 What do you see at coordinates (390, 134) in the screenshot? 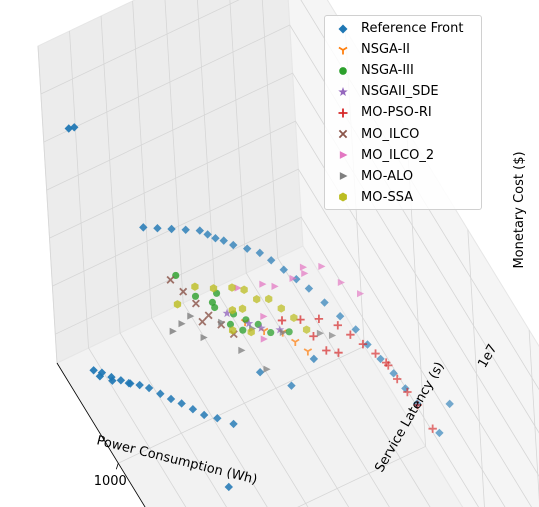
I see `legend-label: MO_ILCO` at bounding box center [390, 134].